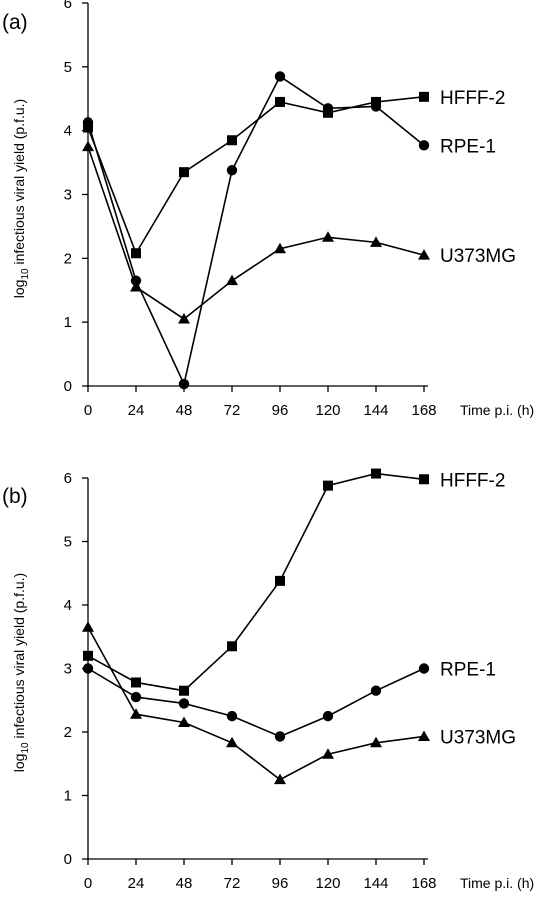 The image size is (551, 901). Describe the element at coordinates (88, 883) in the screenshot. I see `x-tick-label: 0` at that location.